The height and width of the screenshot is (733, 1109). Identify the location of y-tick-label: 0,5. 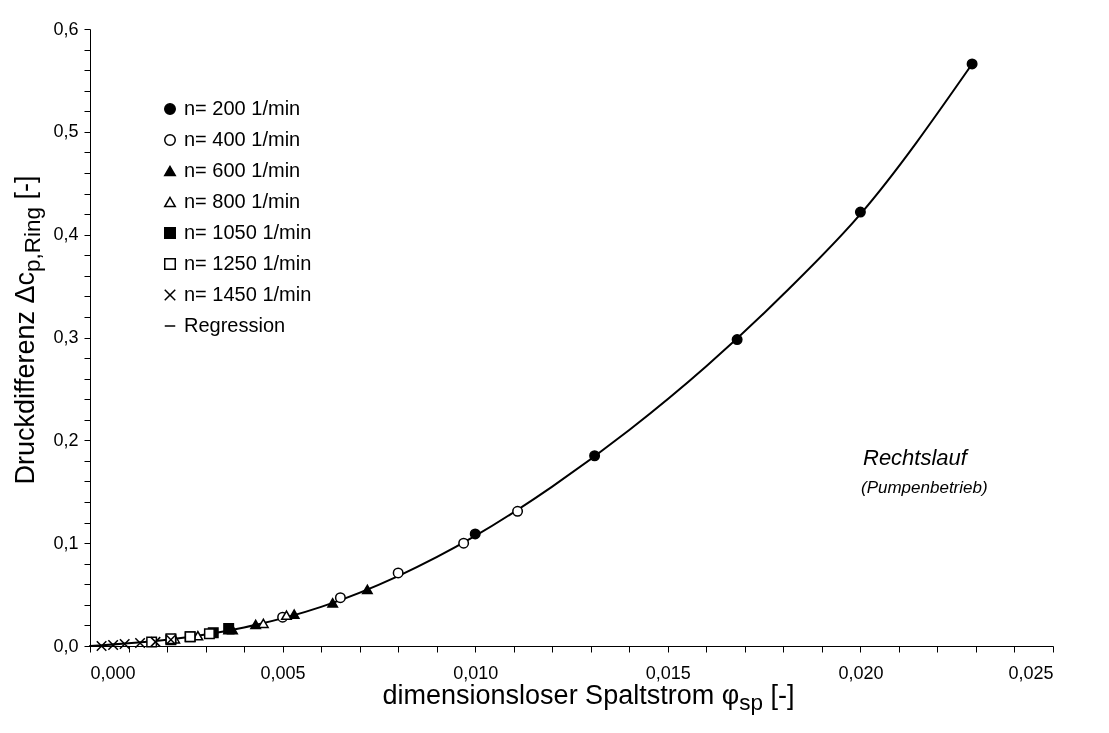
(66, 131).